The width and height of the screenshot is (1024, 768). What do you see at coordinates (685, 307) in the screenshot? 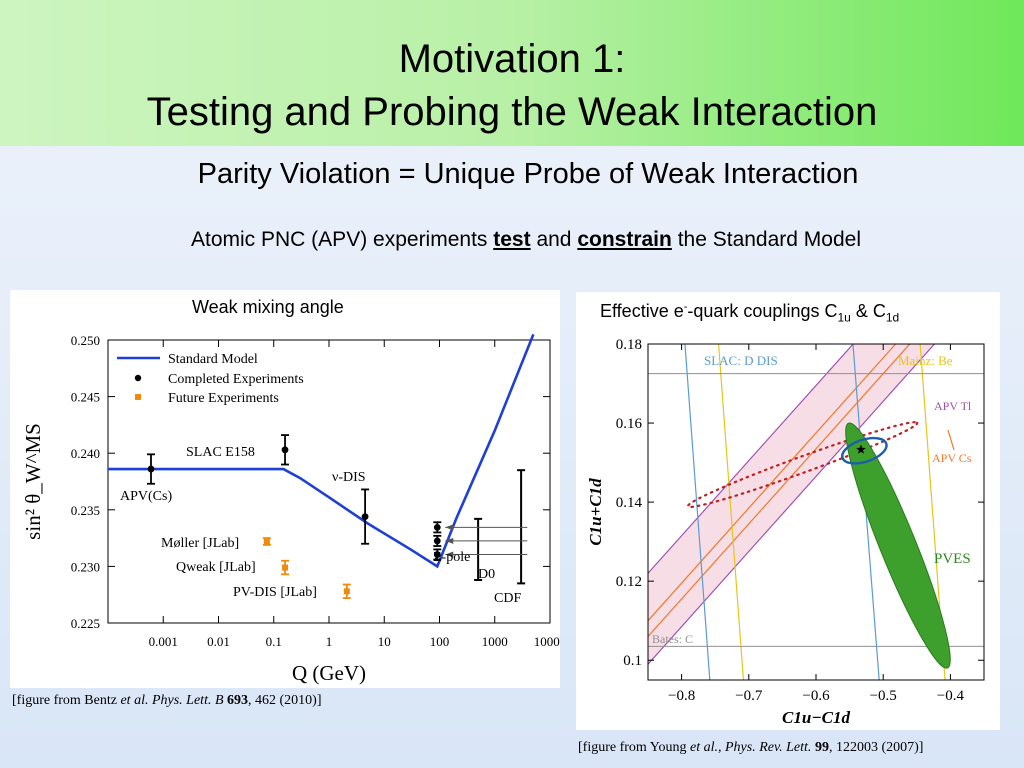
I see `right-title-sup: -` at bounding box center [685, 307].